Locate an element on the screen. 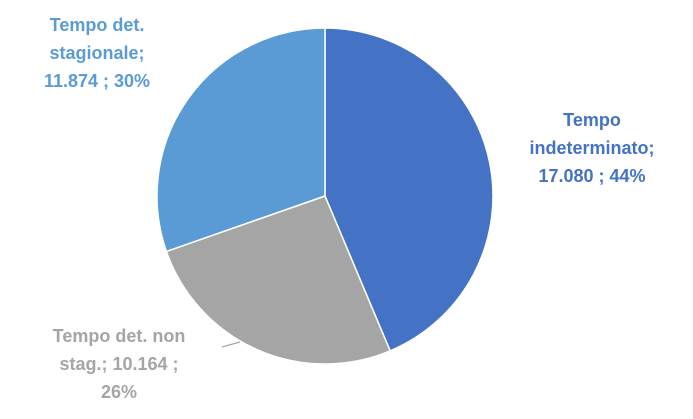 This screenshot has height=419, width=693. data-label-tempo-det-stagionale: Tempo det. stagionale; 11.874 ; 30% is located at coordinates (97, 53).